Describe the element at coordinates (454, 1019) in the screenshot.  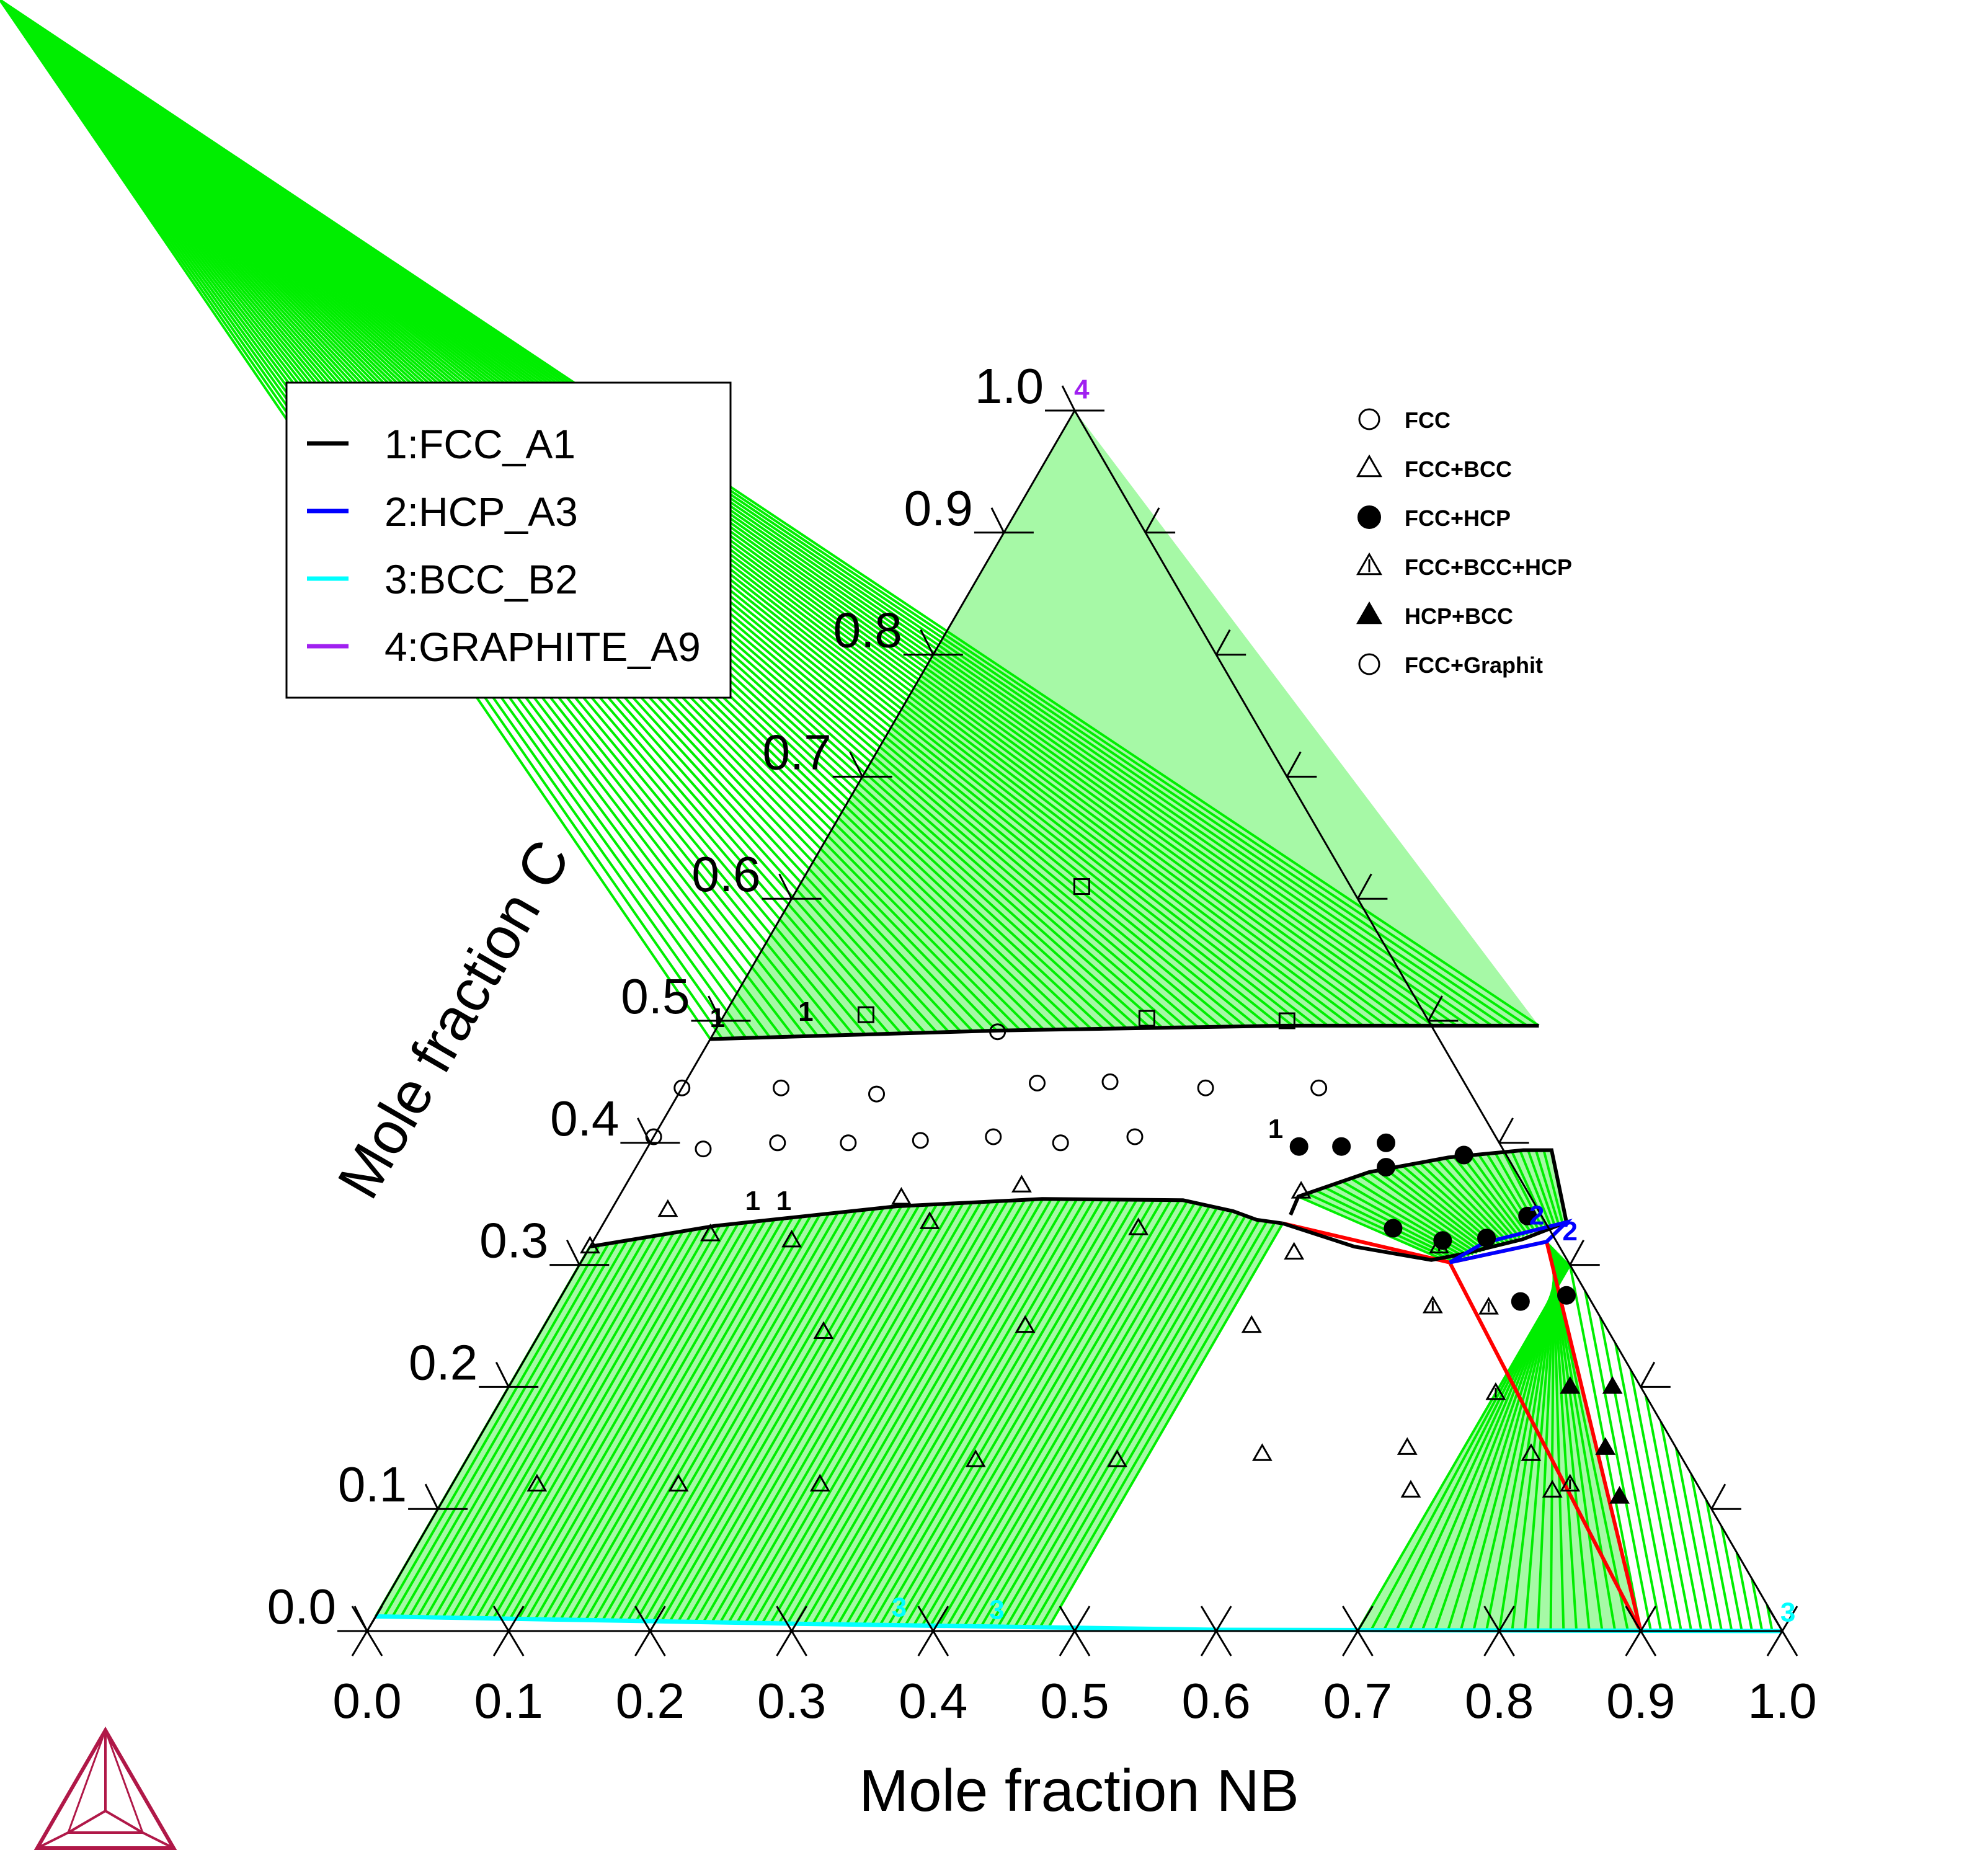
I see `y-axis-label: Mole fraction C` at that location.